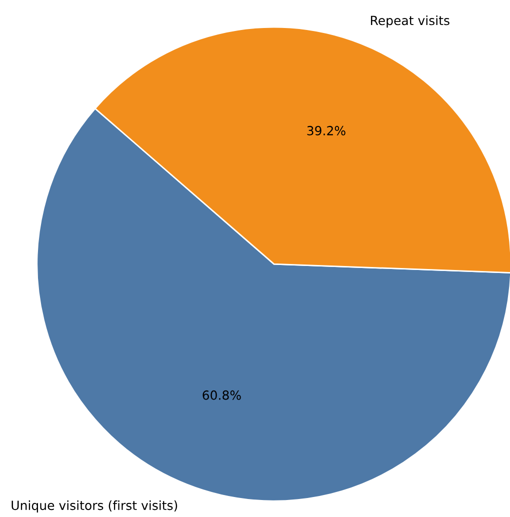 This screenshot has height=517, width=510. Describe the element at coordinates (221, 395) in the screenshot. I see `data-label: 60.8%` at that location.